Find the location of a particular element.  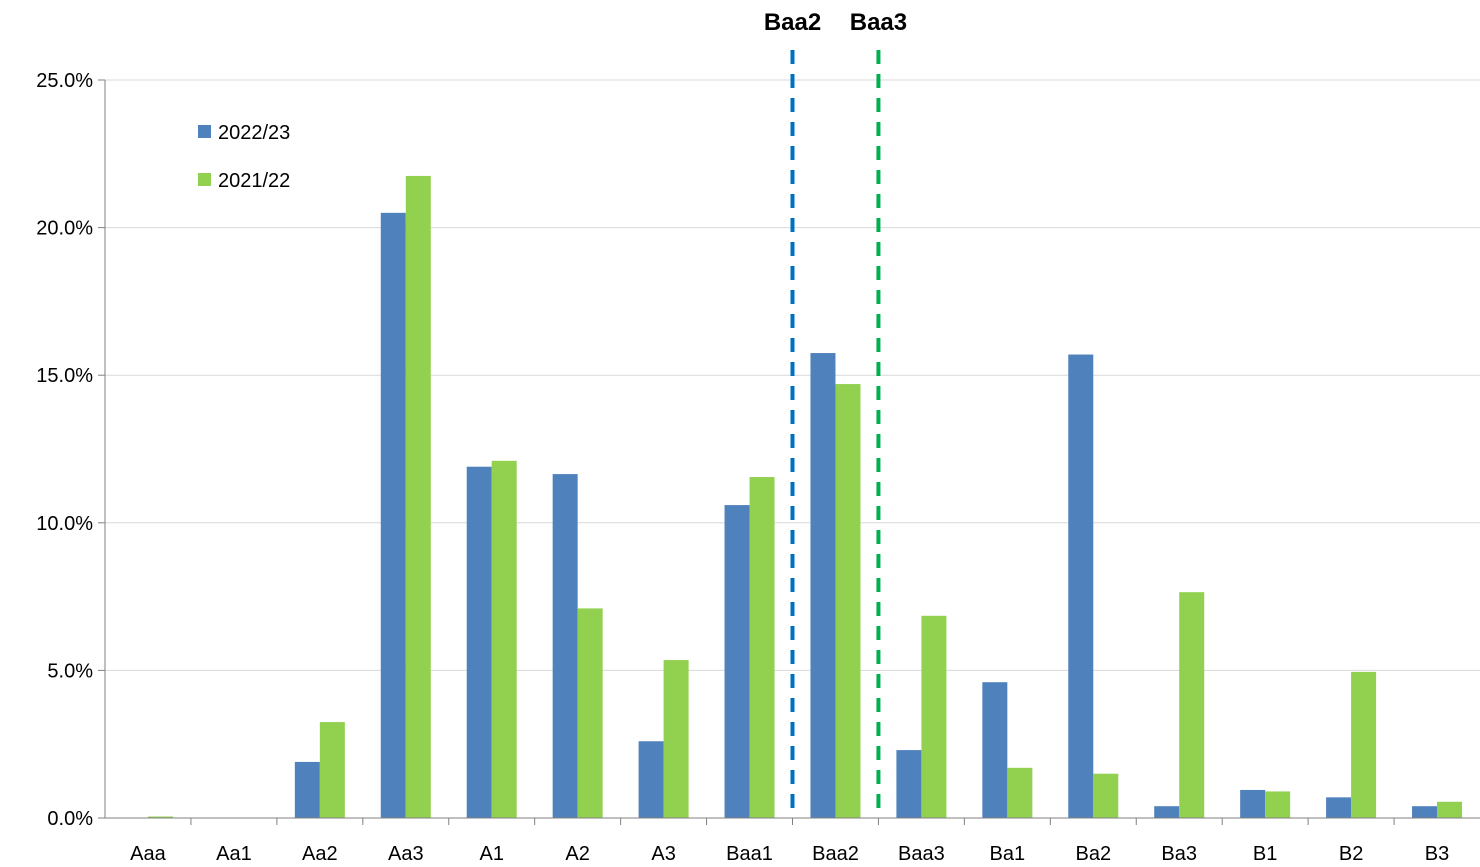

y-tick-label: 20.0% is located at coordinates (64, 229).